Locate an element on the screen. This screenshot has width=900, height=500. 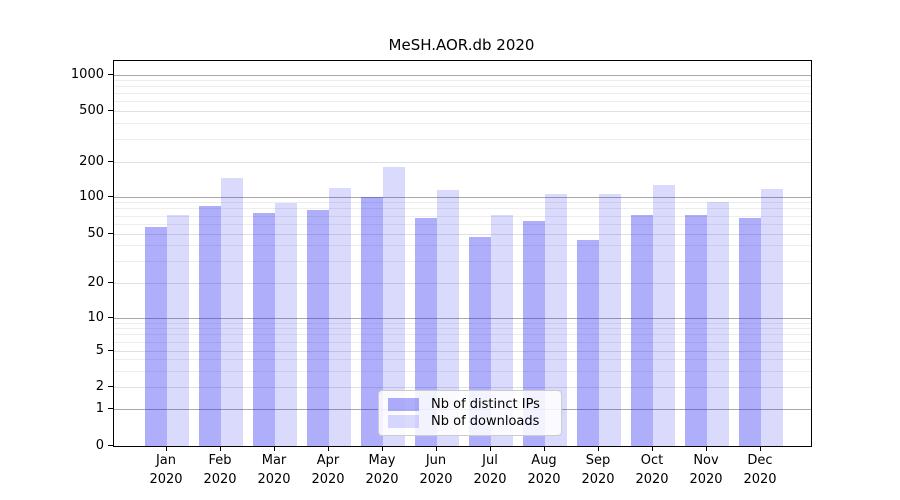
y-tick-label: 20 is located at coordinates (95, 282).